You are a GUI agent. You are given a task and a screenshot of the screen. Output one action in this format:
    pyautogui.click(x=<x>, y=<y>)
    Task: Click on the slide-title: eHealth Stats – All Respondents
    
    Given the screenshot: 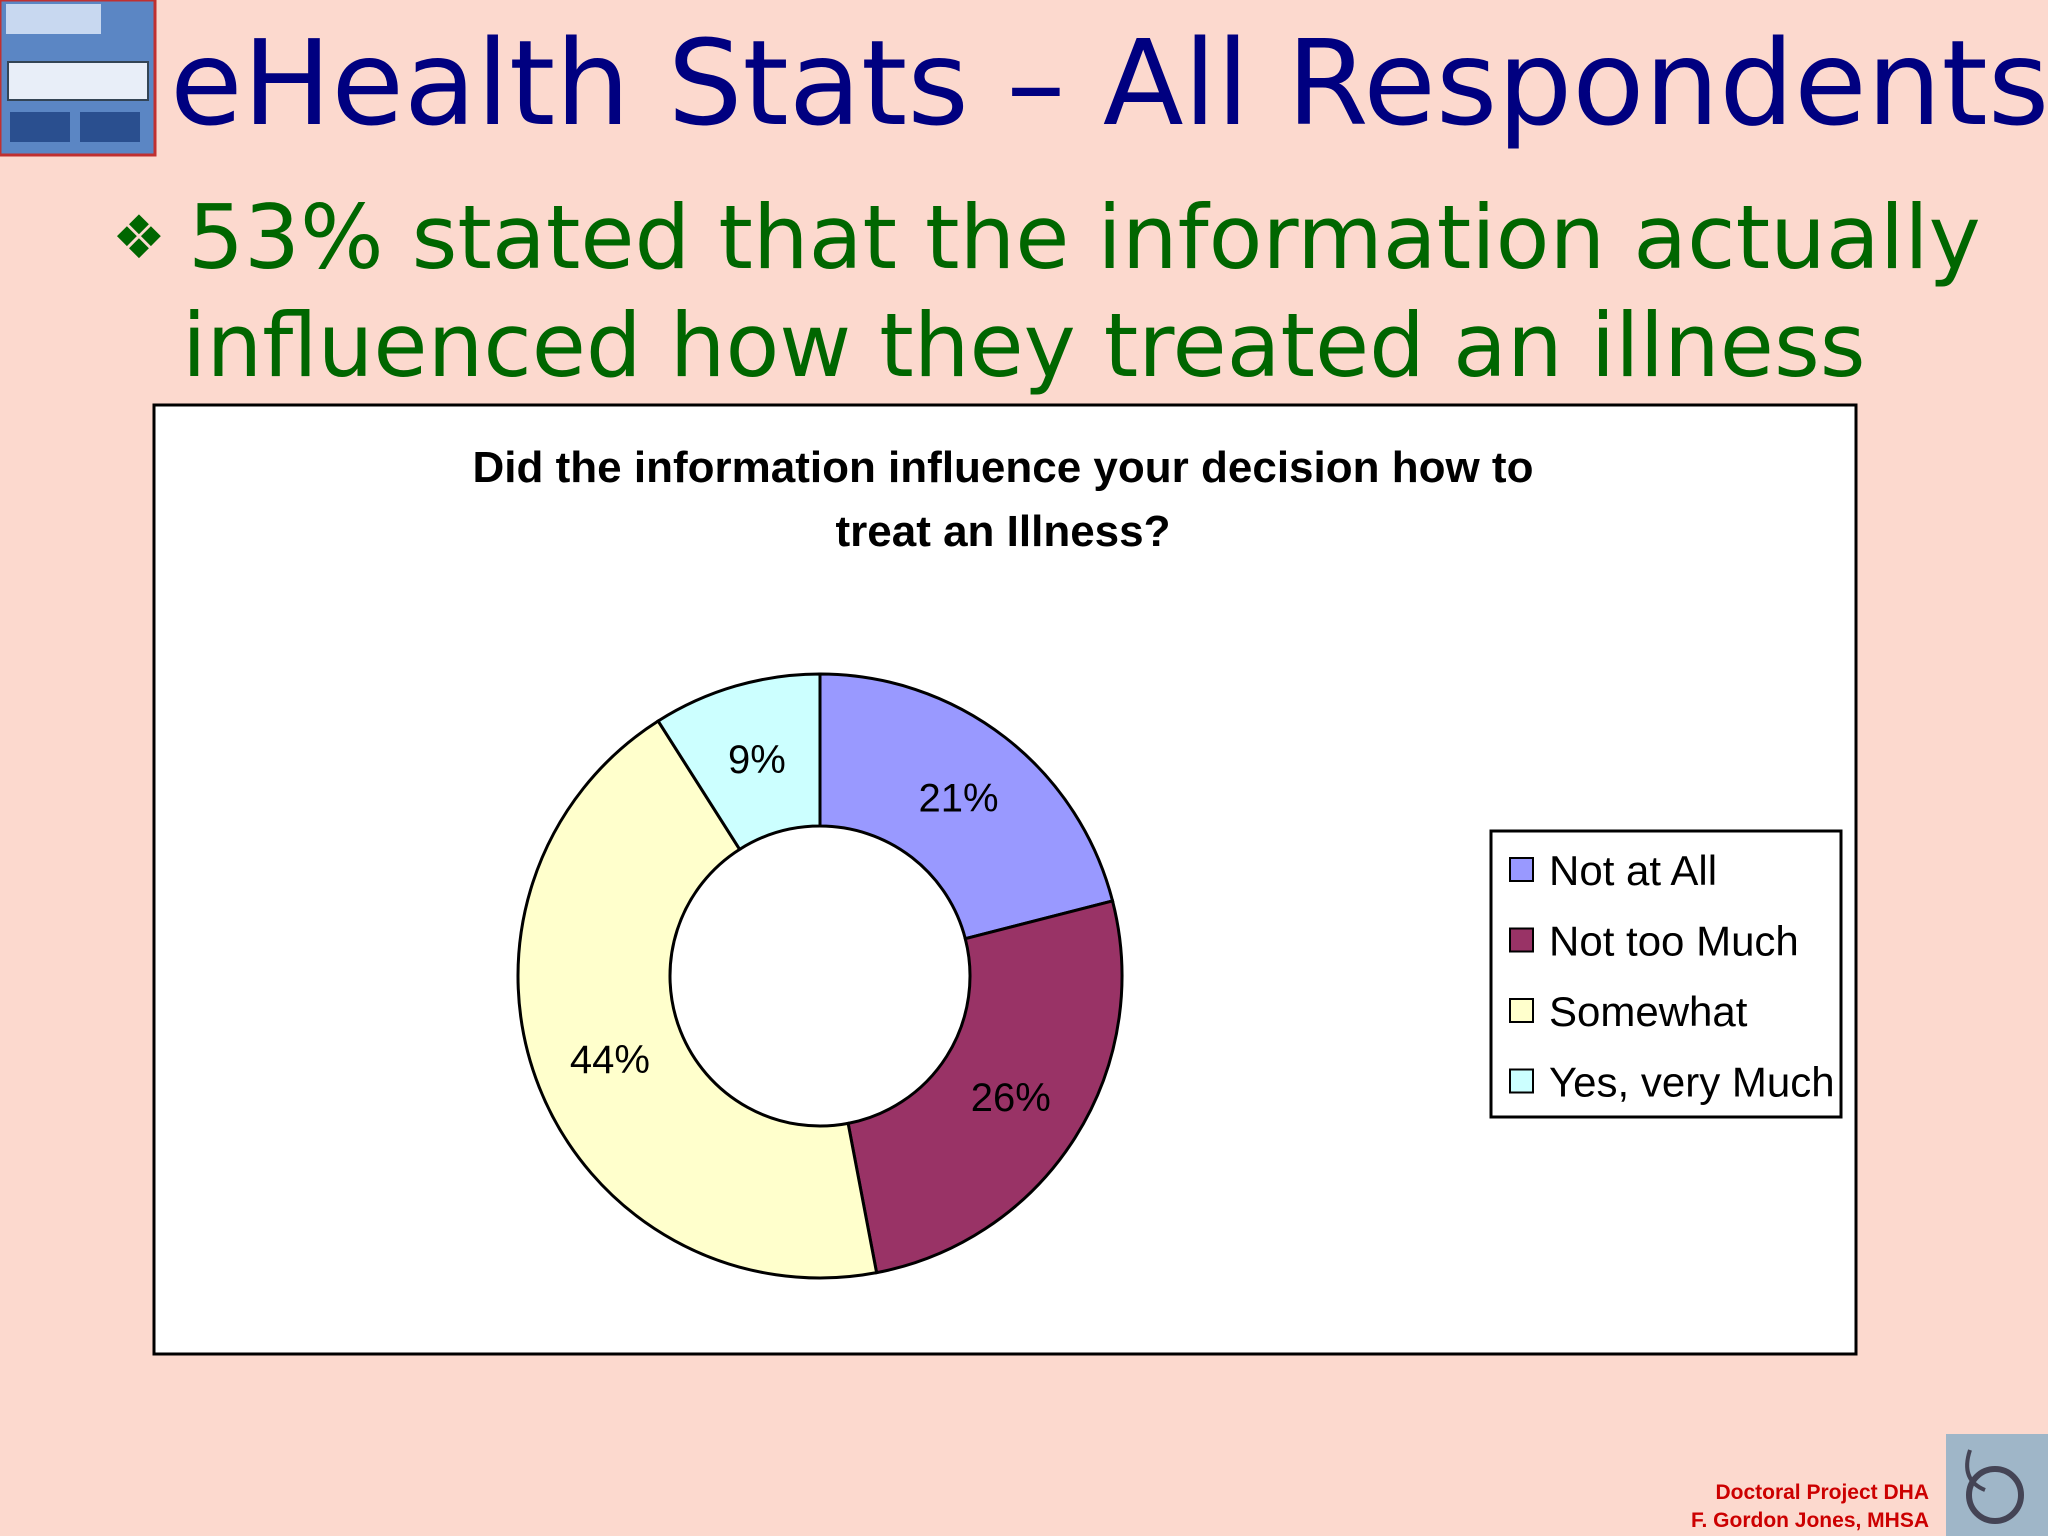 What is the action you would take?
    pyautogui.click(x=1109, y=83)
    